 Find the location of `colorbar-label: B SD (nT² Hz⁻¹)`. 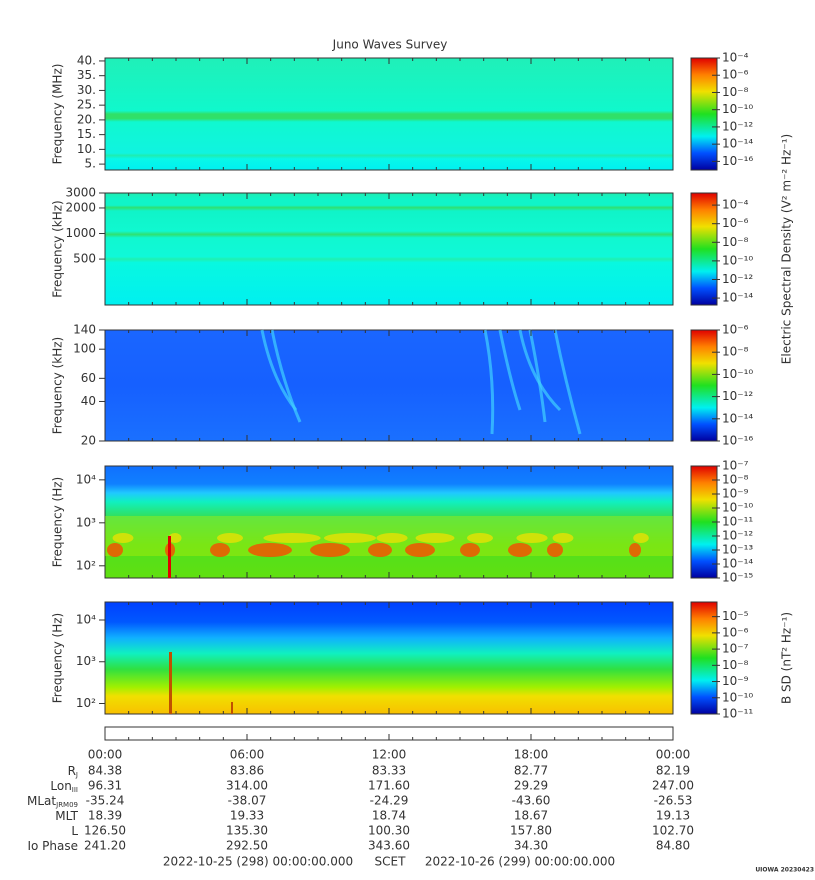

colorbar-label: B SD (nT² Hz⁻¹) is located at coordinates (787, 658).